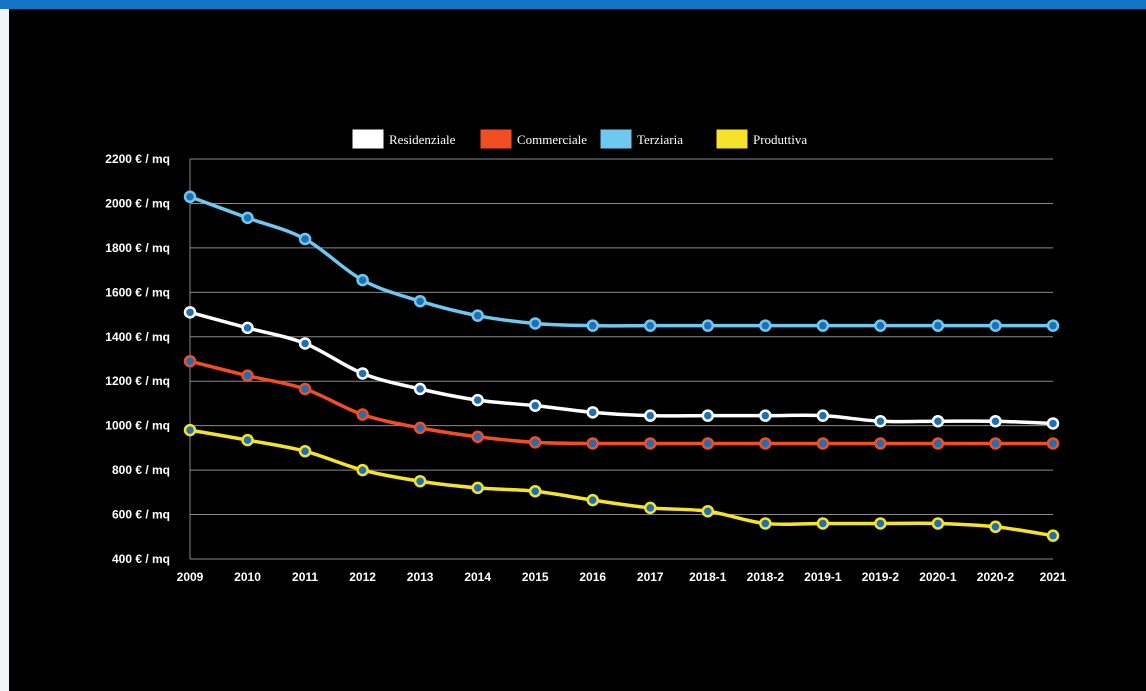 The image size is (1146, 691). I want to click on y-tick-label-1400: 1400 € / mq, so click(137, 337).